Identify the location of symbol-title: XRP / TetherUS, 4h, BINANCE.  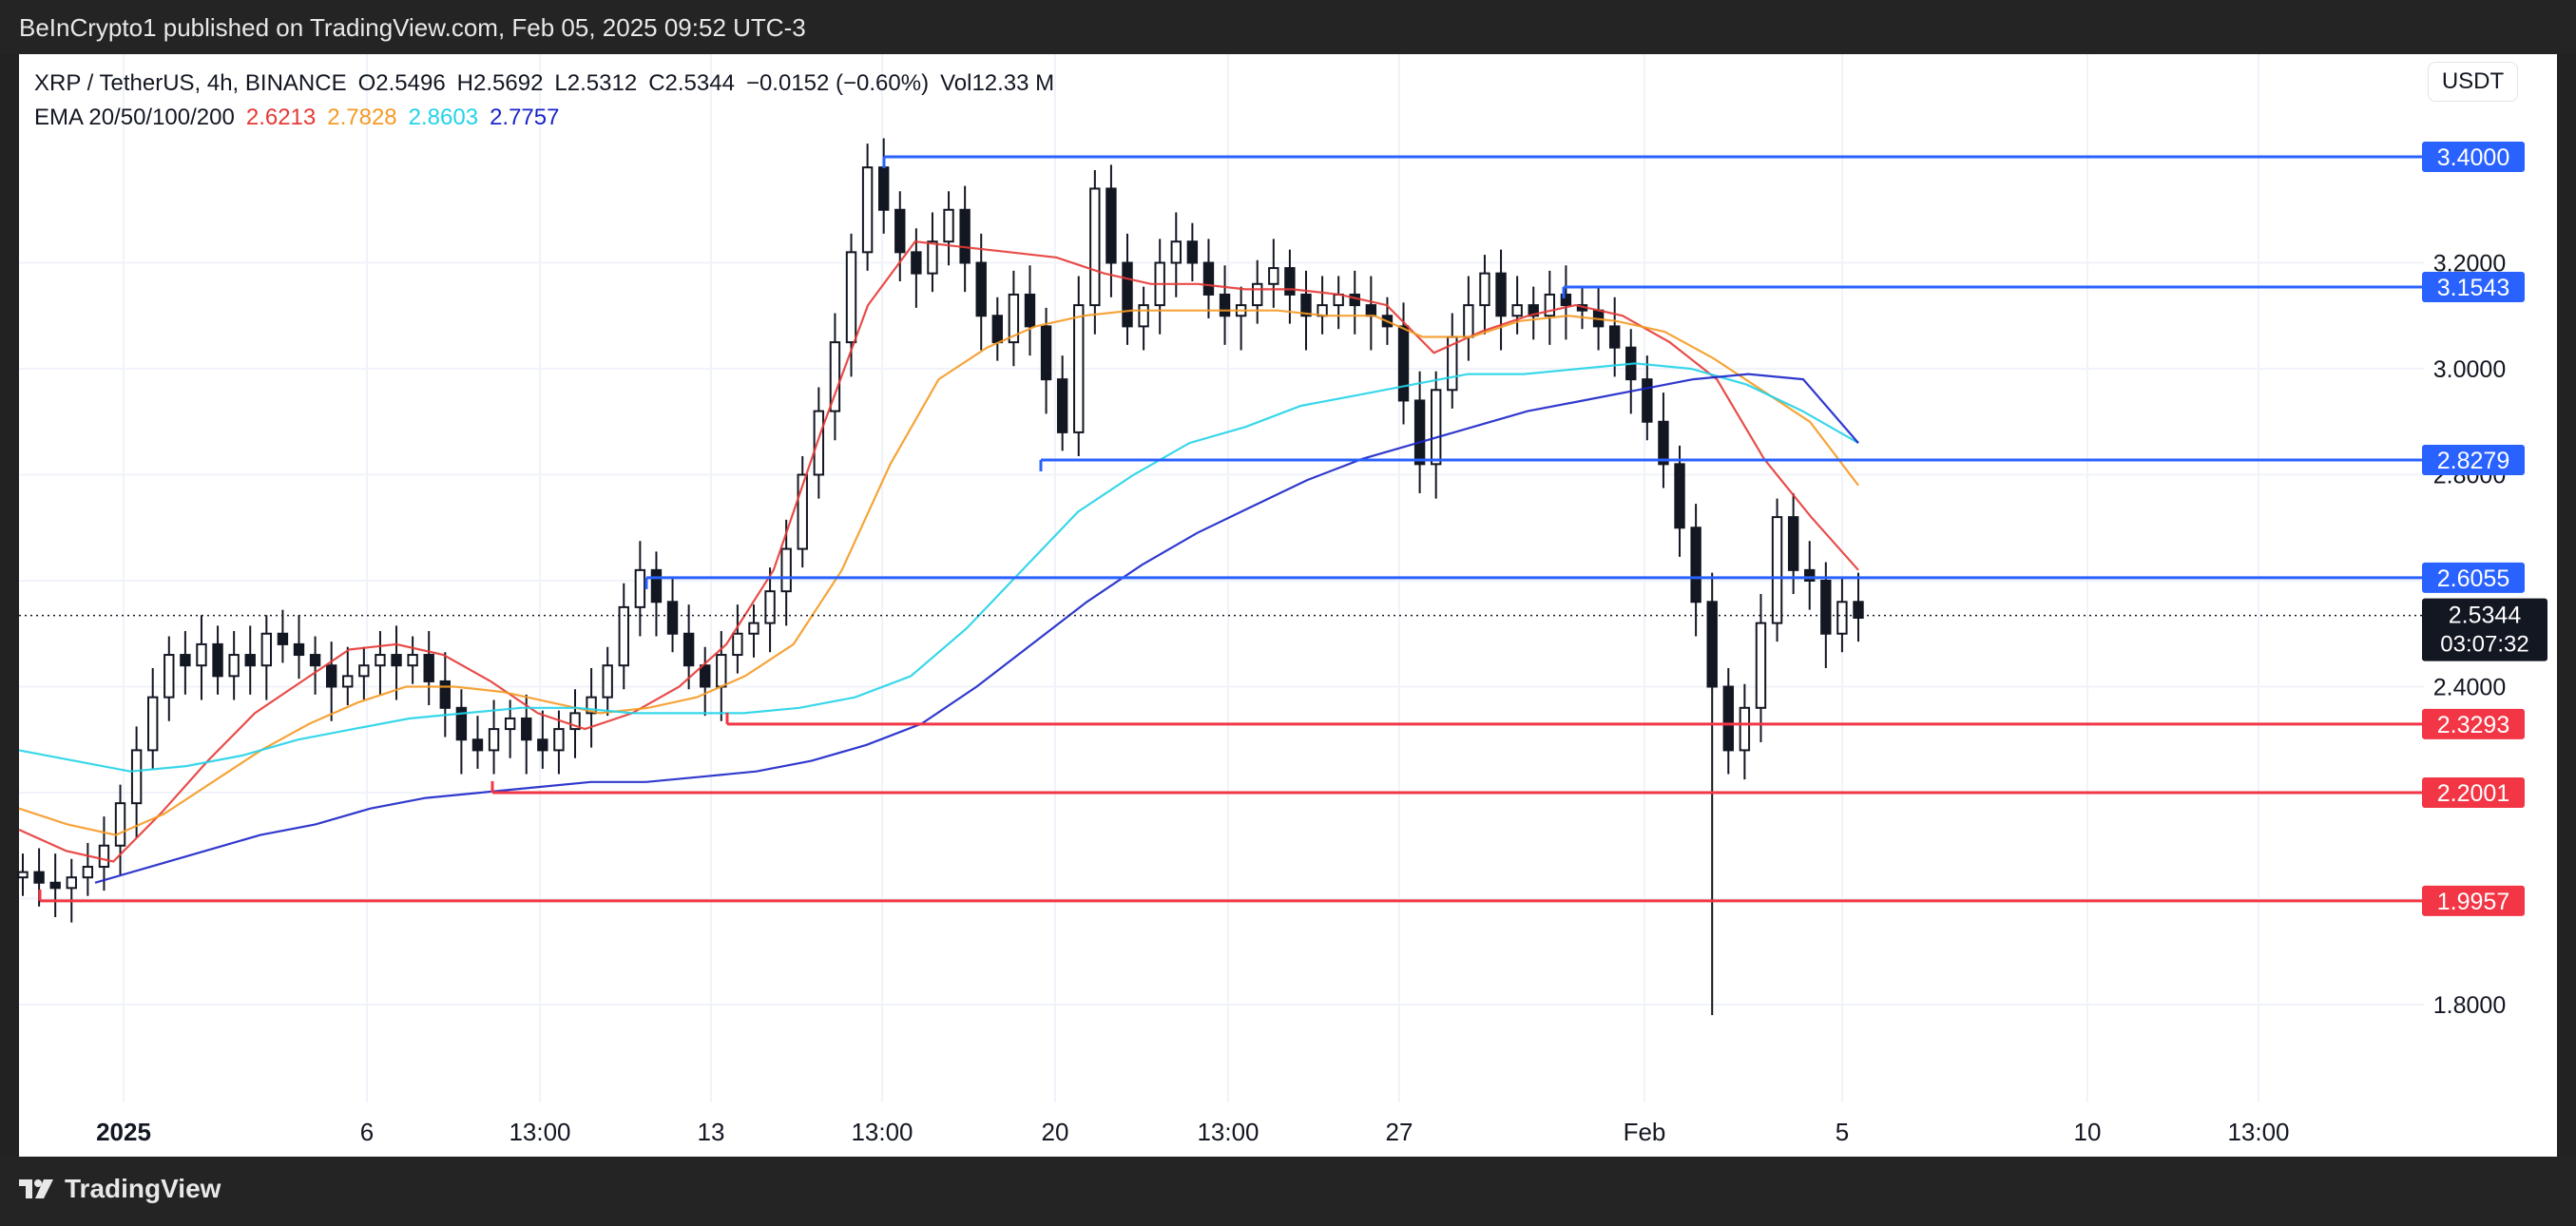
(190, 83).